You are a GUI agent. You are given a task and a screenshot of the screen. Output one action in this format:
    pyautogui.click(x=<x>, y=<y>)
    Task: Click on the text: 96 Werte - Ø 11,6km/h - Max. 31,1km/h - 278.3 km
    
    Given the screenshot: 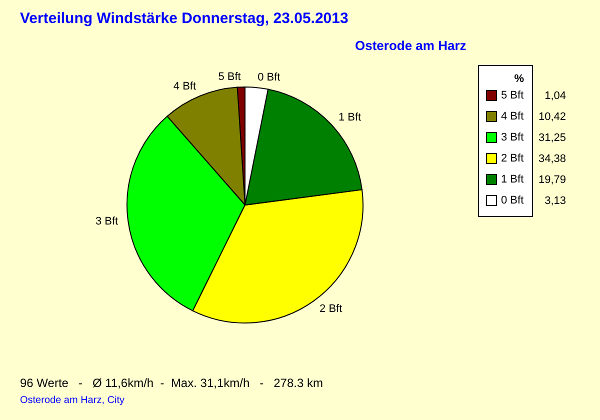 What is the action you would take?
    pyautogui.click(x=171, y=383)
    